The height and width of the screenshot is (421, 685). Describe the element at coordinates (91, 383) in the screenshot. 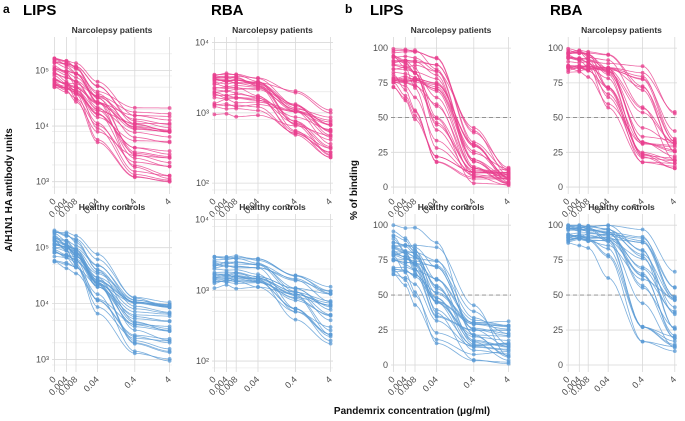

I see `x-tick-label: 0.04` at that location.